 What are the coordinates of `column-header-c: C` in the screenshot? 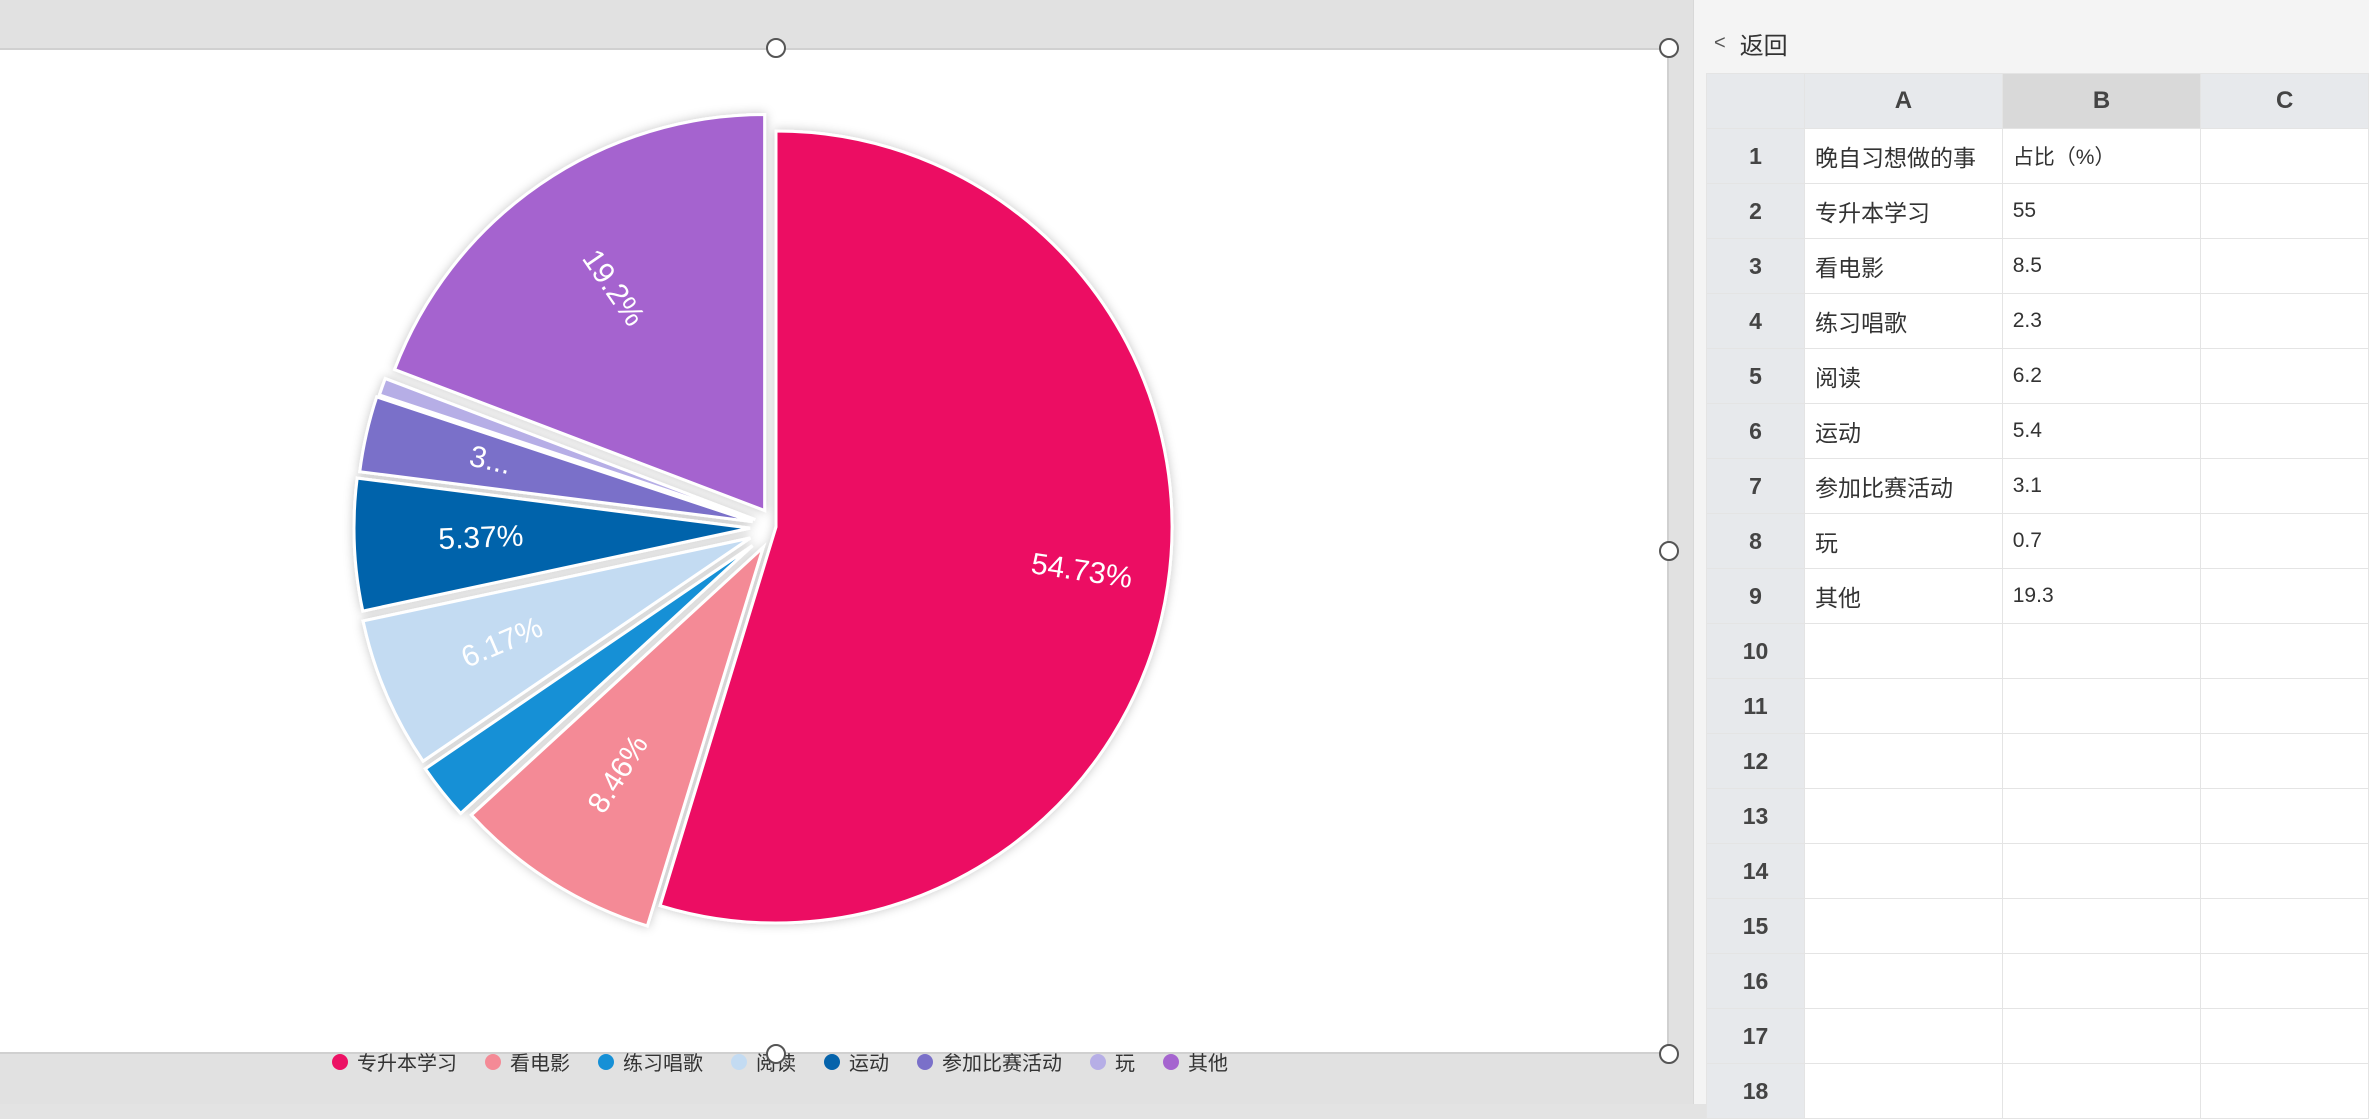 It's located at (2284, 101).